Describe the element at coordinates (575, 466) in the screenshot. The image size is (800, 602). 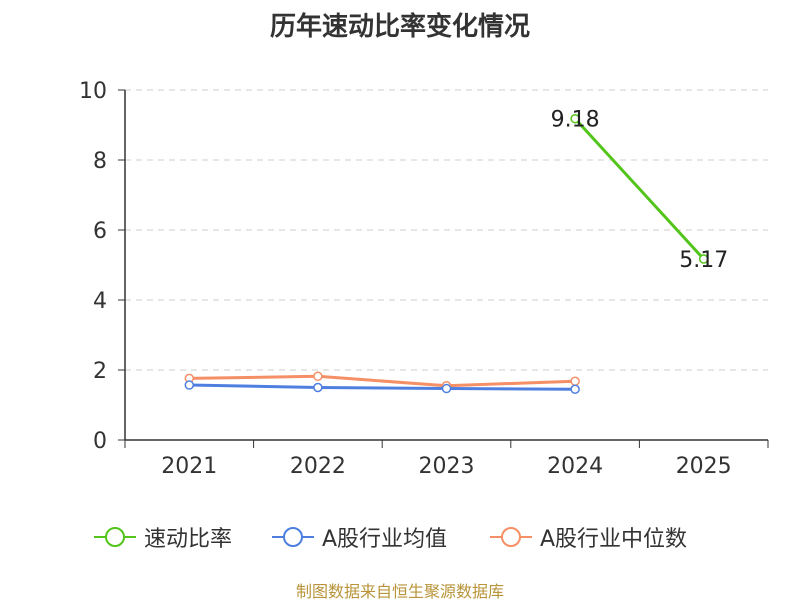
I see `x-tick-label: 2024` at that location.